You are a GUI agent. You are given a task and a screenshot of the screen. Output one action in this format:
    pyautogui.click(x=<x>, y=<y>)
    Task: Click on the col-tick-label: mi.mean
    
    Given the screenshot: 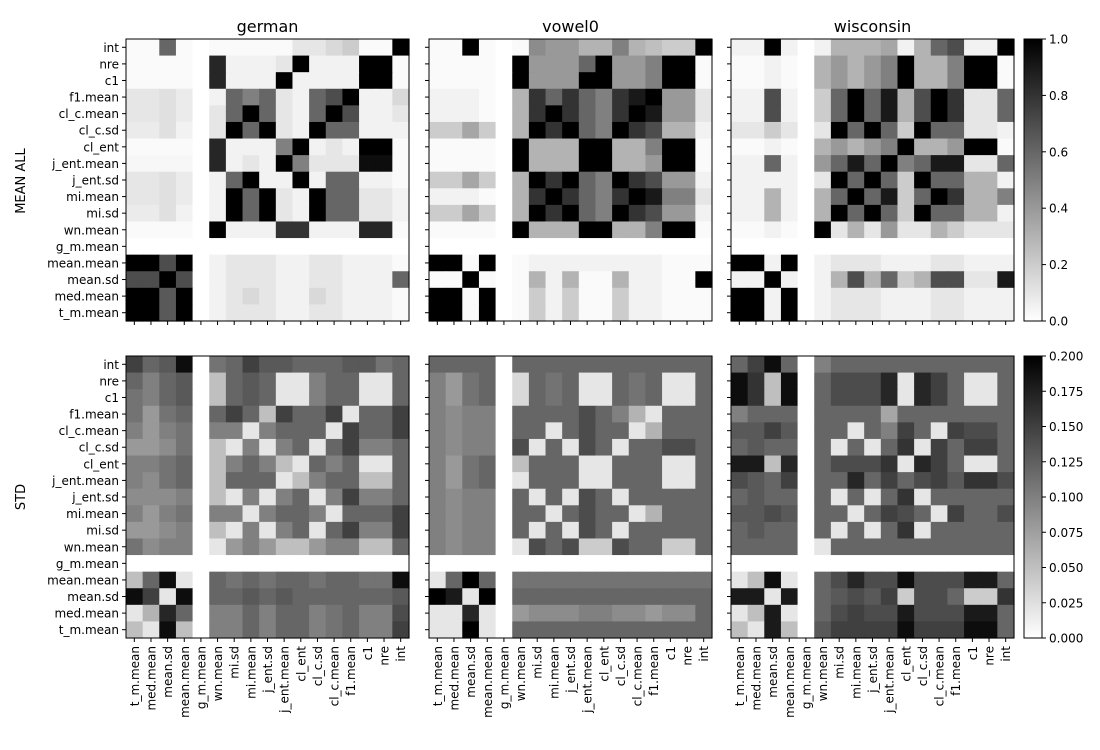 What is the action you would take?
    pyautogui.click(x=856, y=672)
    